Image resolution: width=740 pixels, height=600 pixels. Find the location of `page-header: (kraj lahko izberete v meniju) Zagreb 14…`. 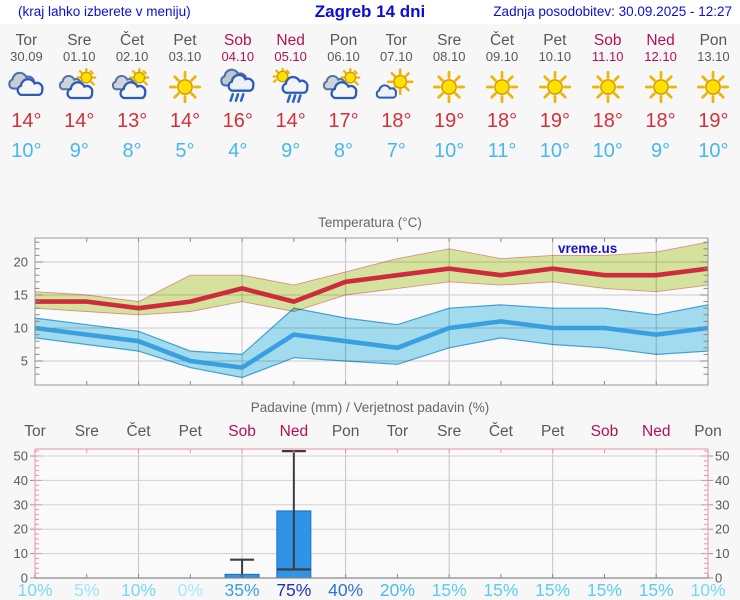

page-header: (kraj lahko izberete v meniju) Zagreb 14… is located at coordinates (370, 12).